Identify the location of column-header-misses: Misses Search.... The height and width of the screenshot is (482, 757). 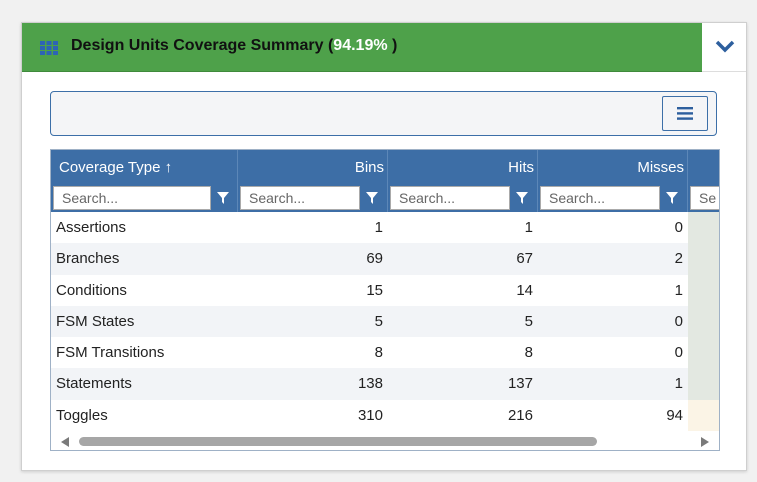
(613, 181).